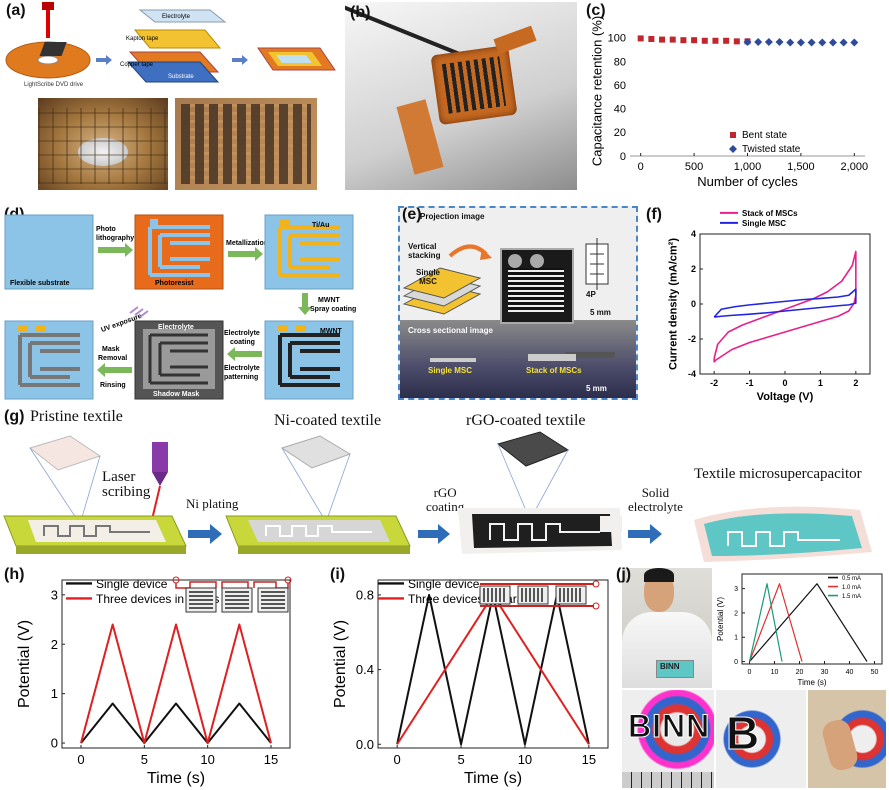  Describe the element at coordinates (764, 135) in the screenshot. I see `legend-label: Bent state` at that location.